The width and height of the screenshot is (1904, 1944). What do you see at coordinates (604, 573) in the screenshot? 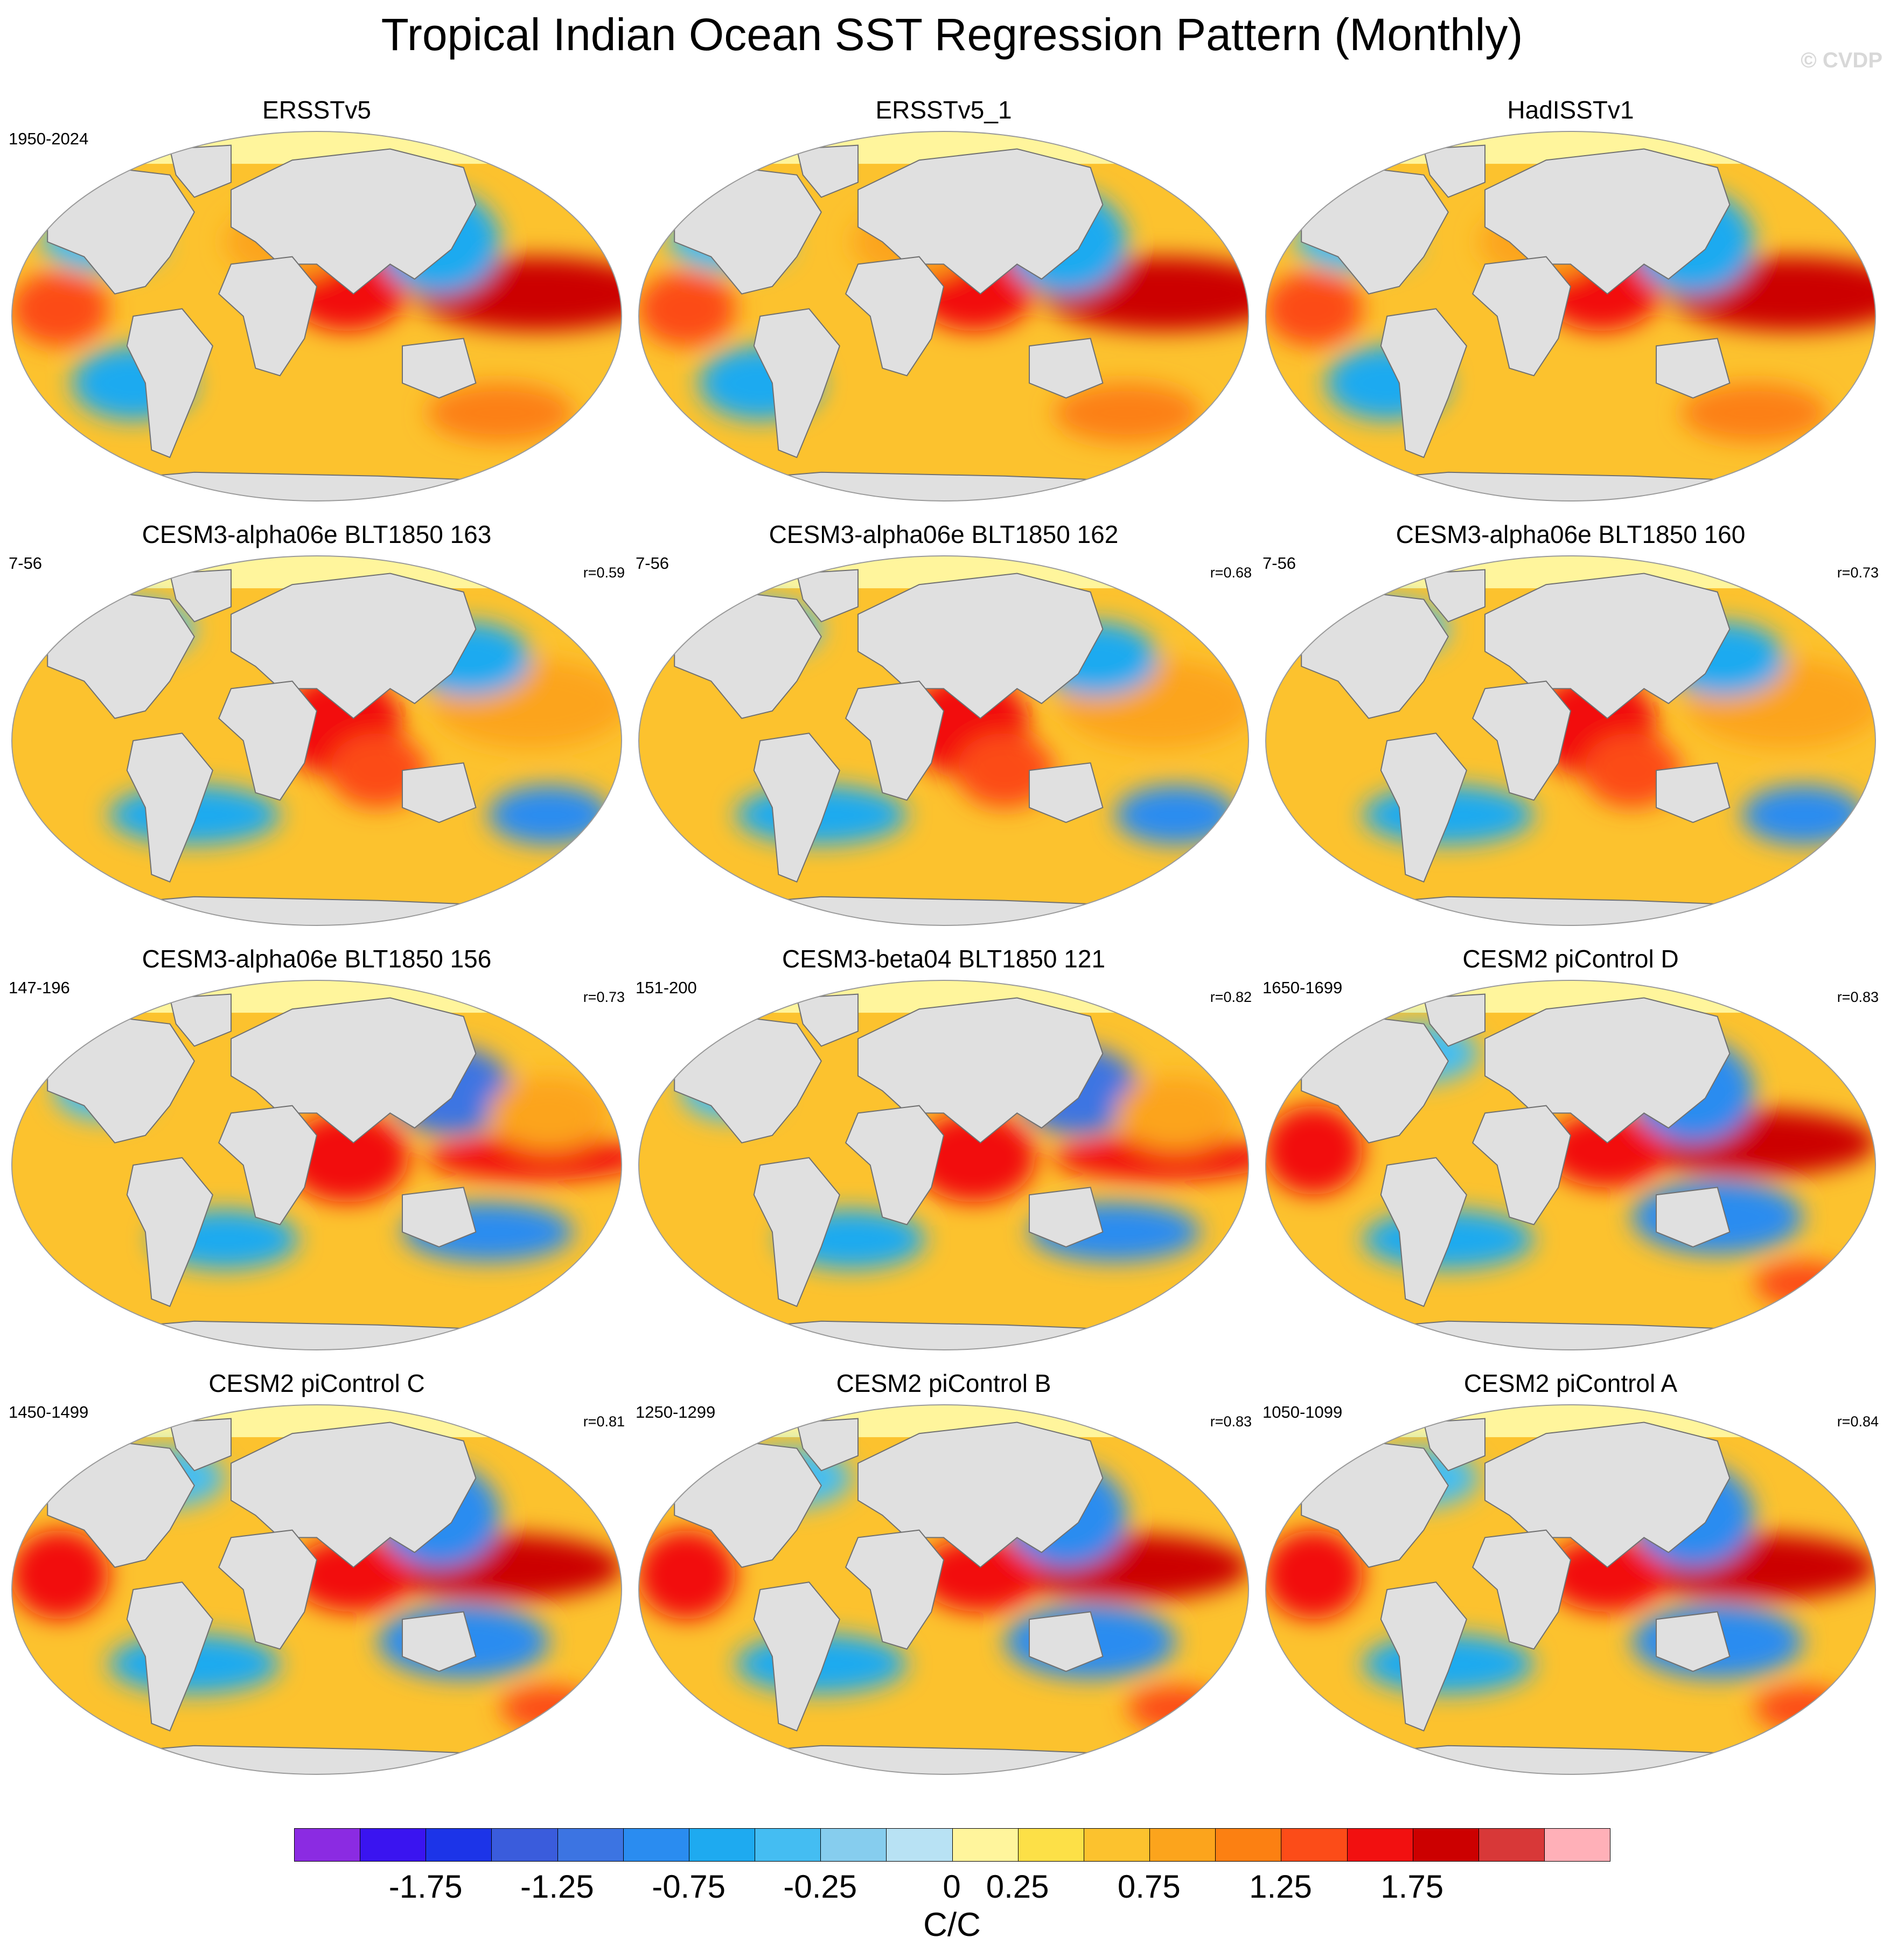
I see `panel-pattern-correlation: r=0.59` at bounding box center [604, 573].